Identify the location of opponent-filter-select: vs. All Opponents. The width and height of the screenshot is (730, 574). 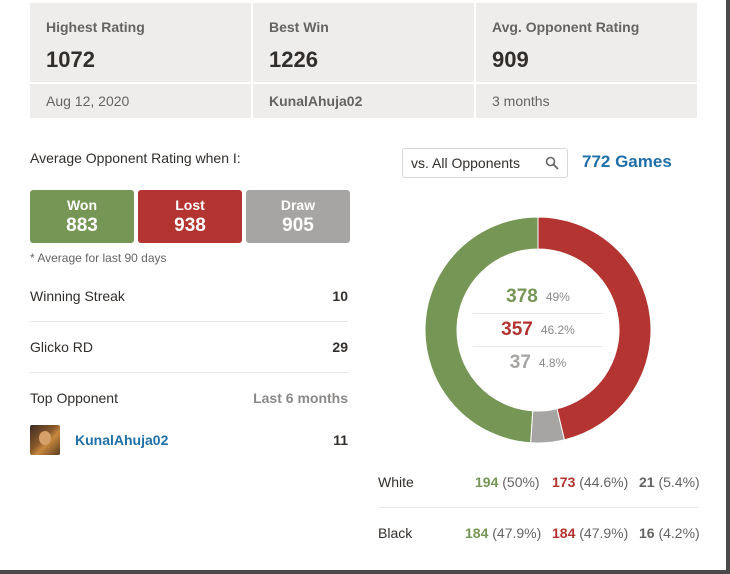
(485, 163).